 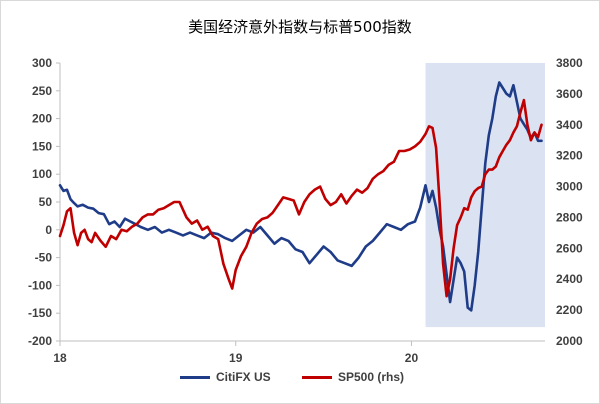 What do you see at coordinates (40, 313) in the screenshot?
I see `y-left-tick-label: -150` at bounding box center [40, 313].